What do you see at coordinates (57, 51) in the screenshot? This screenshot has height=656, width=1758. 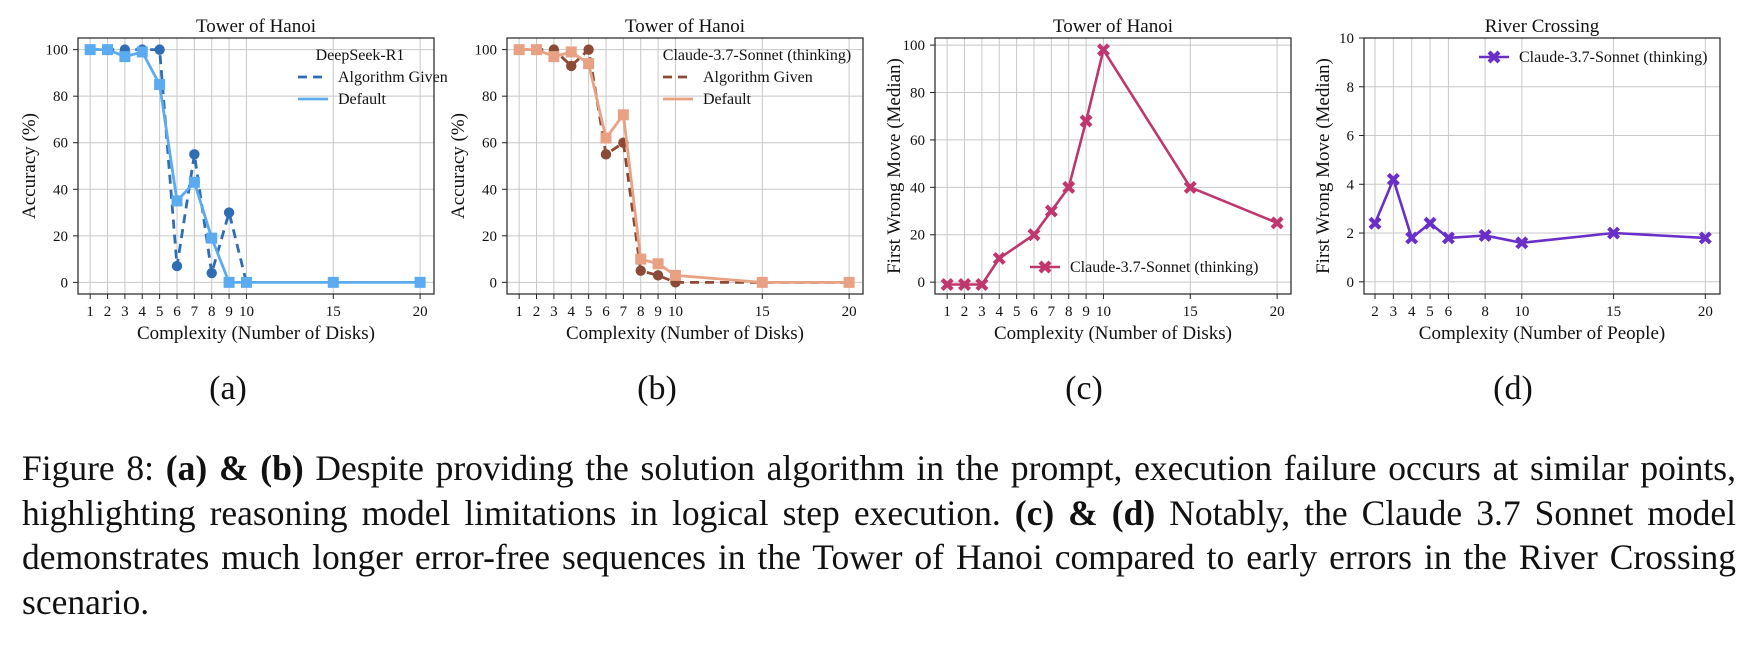 I see `chart1-y-tick-label: 100` at bounding box center [57, 51].